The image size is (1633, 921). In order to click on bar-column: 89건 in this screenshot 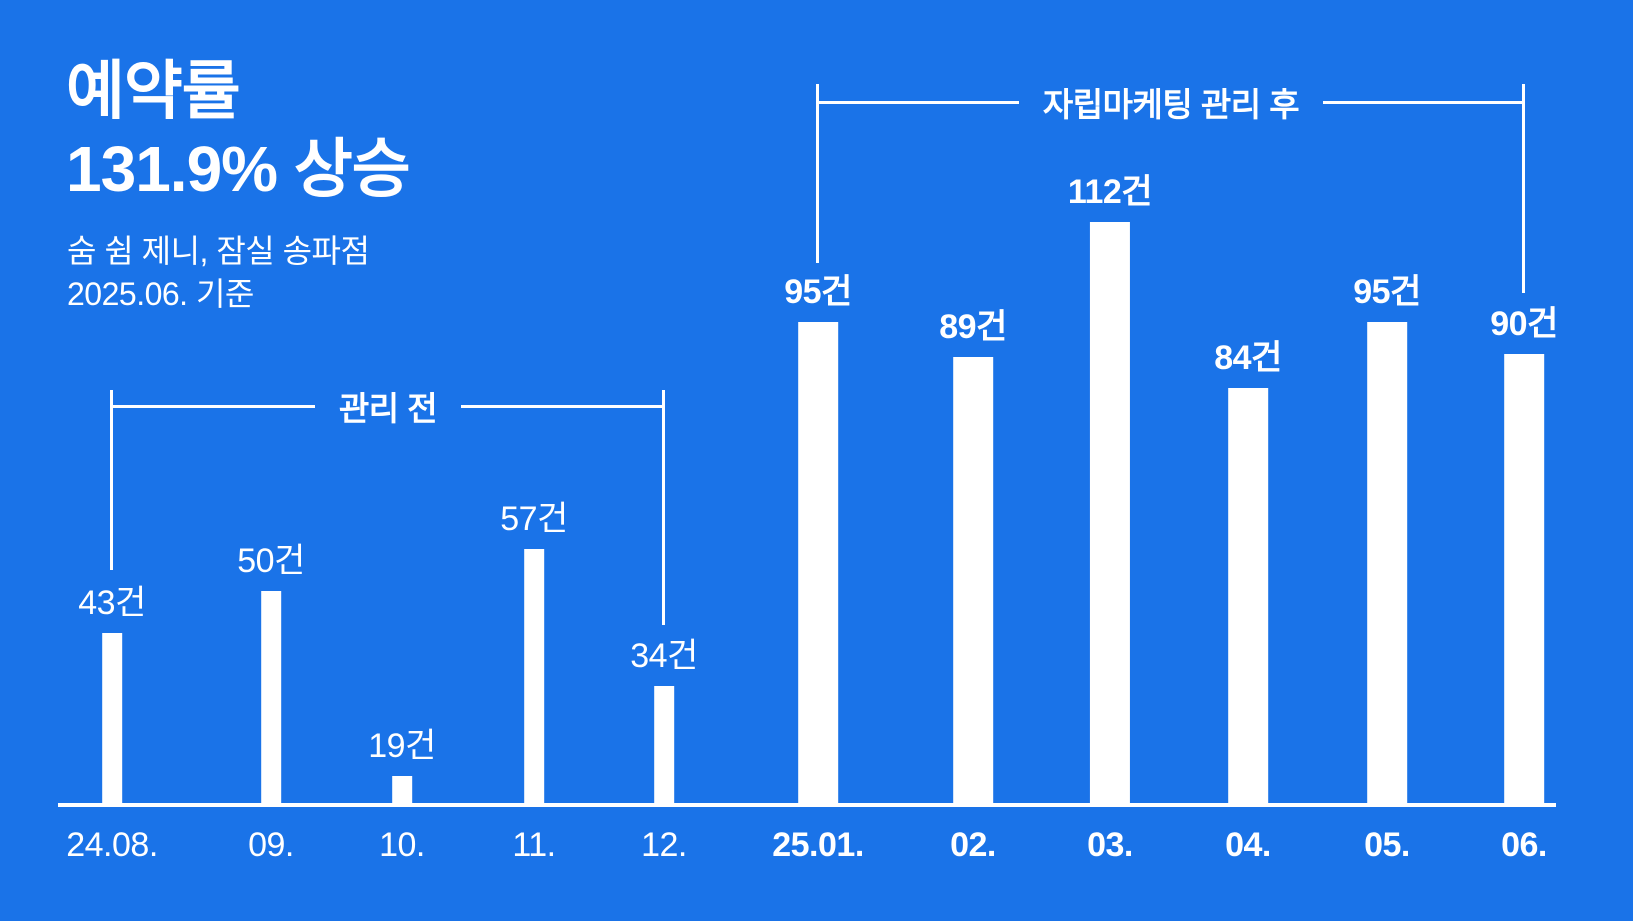, I will do `click(973, 556)`.